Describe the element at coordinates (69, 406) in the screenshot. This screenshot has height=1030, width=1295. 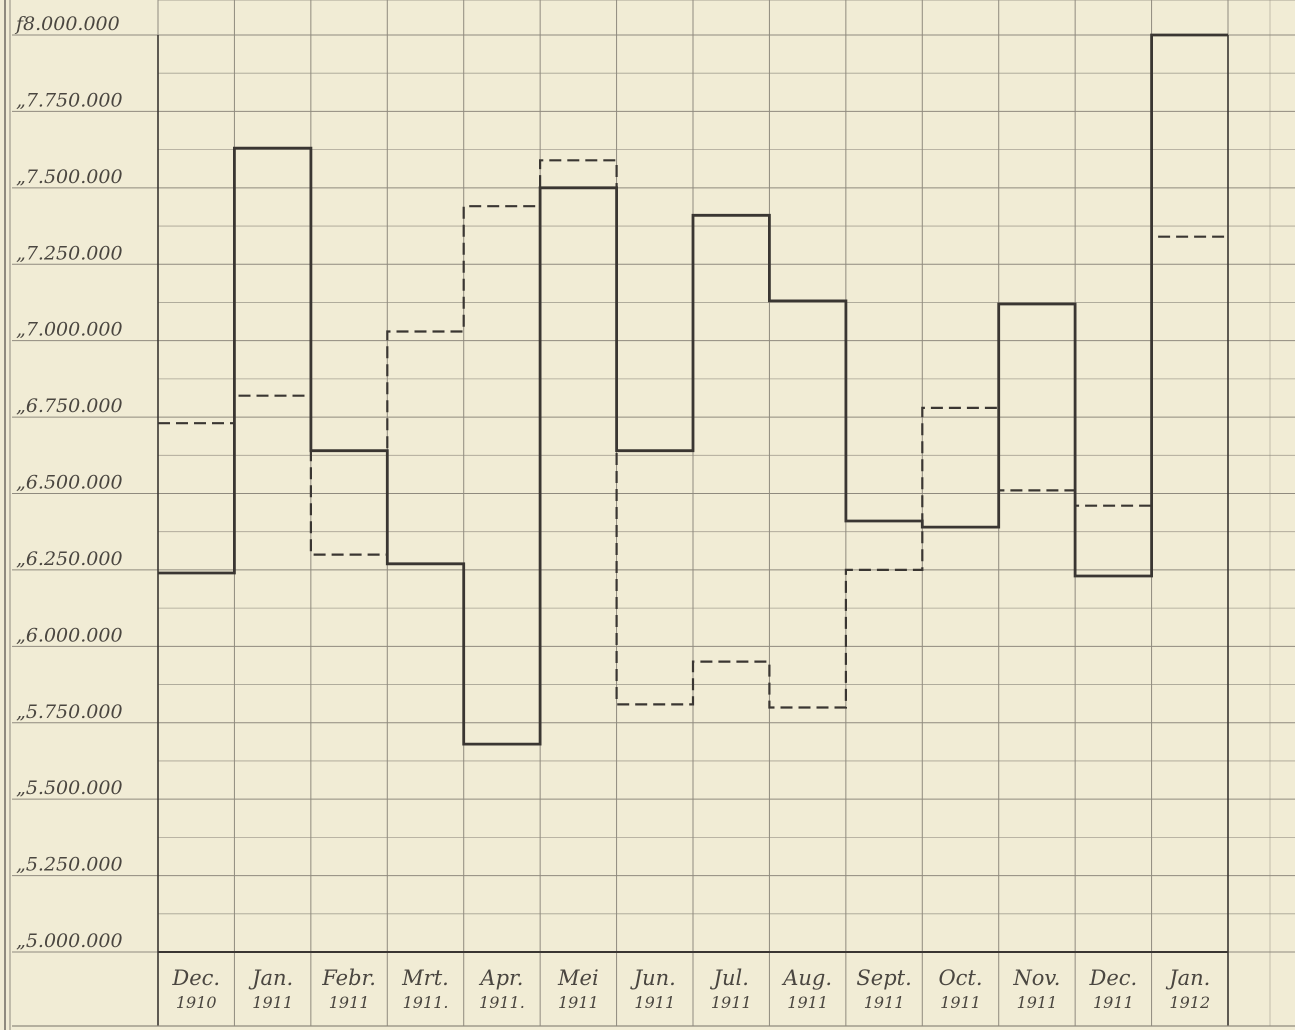
I see `y-tick-label: „6.750.000` at that location.